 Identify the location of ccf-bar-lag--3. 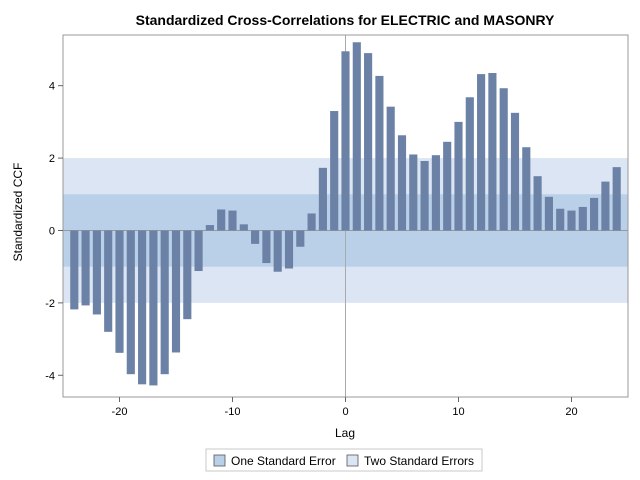
(311, 222).